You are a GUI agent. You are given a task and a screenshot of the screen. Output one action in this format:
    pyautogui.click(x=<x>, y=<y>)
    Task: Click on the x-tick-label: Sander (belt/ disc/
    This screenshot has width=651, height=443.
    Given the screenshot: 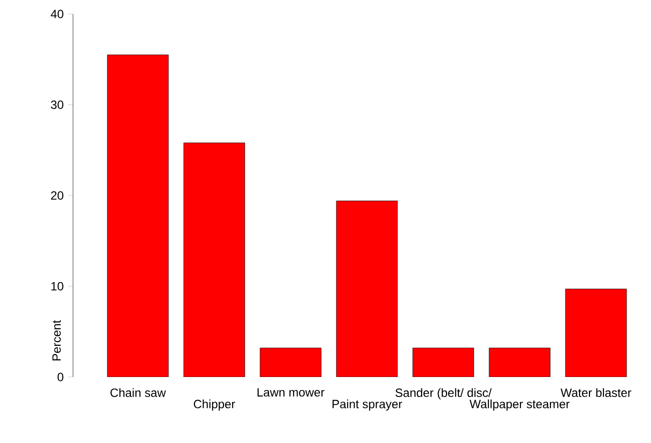 What is the action you would take?
    pyautogui.click(x=443, y=394)
    